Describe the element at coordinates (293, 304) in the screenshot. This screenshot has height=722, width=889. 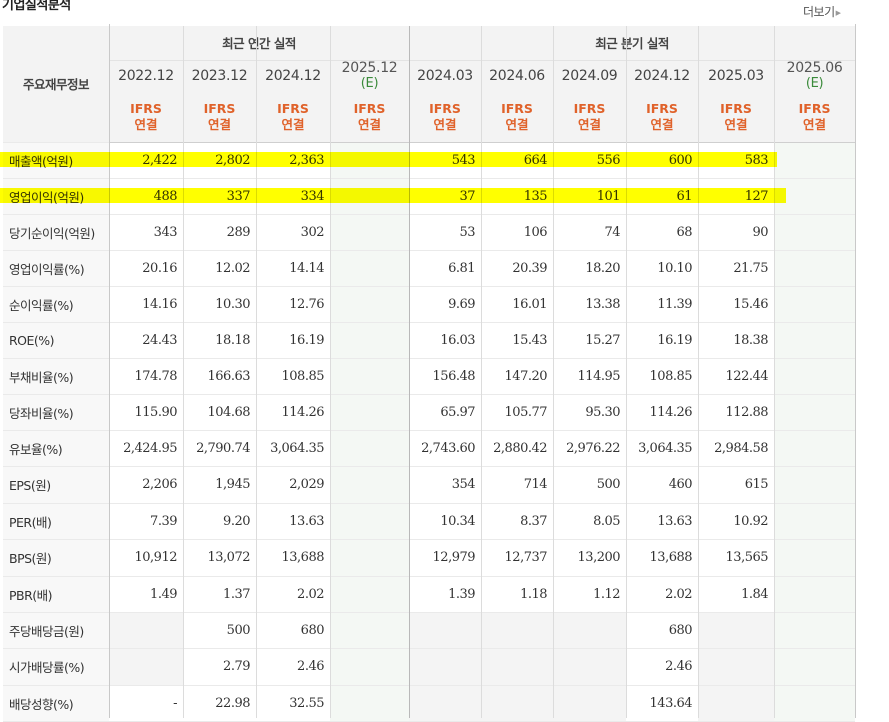
I see `value-cell: 12.76` at that location.